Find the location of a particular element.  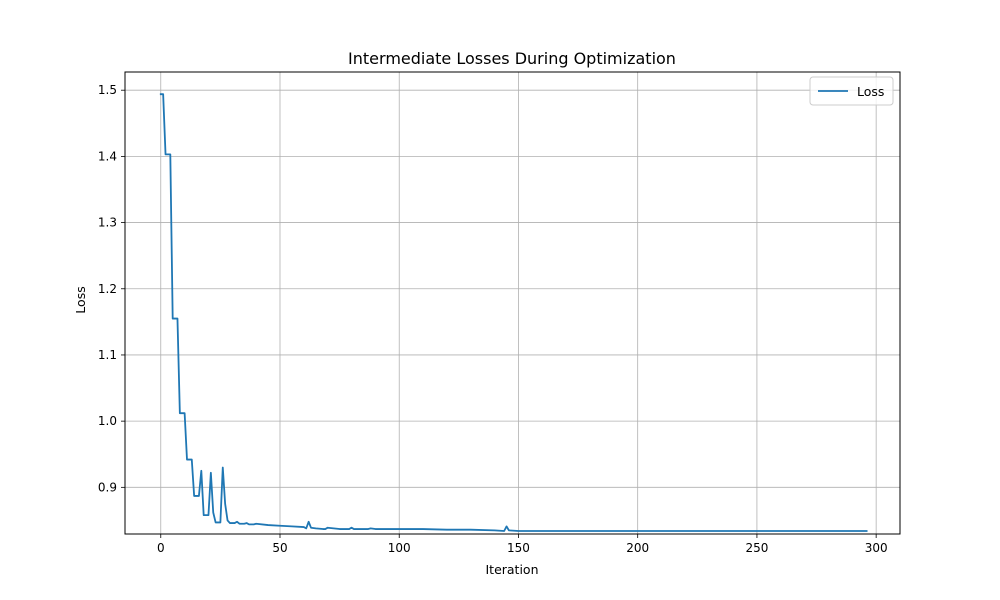

y-tick-label: 1.2 is located at coordinates (107, 289).